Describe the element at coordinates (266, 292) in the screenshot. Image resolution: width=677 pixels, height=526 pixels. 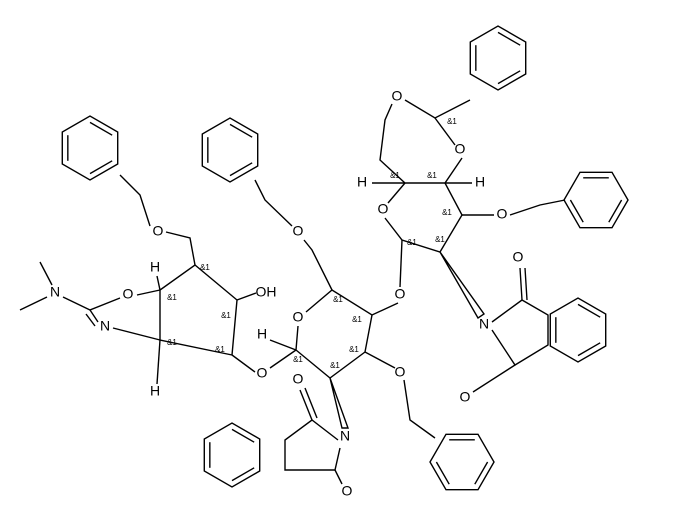
I see `atom: OH` at that location.